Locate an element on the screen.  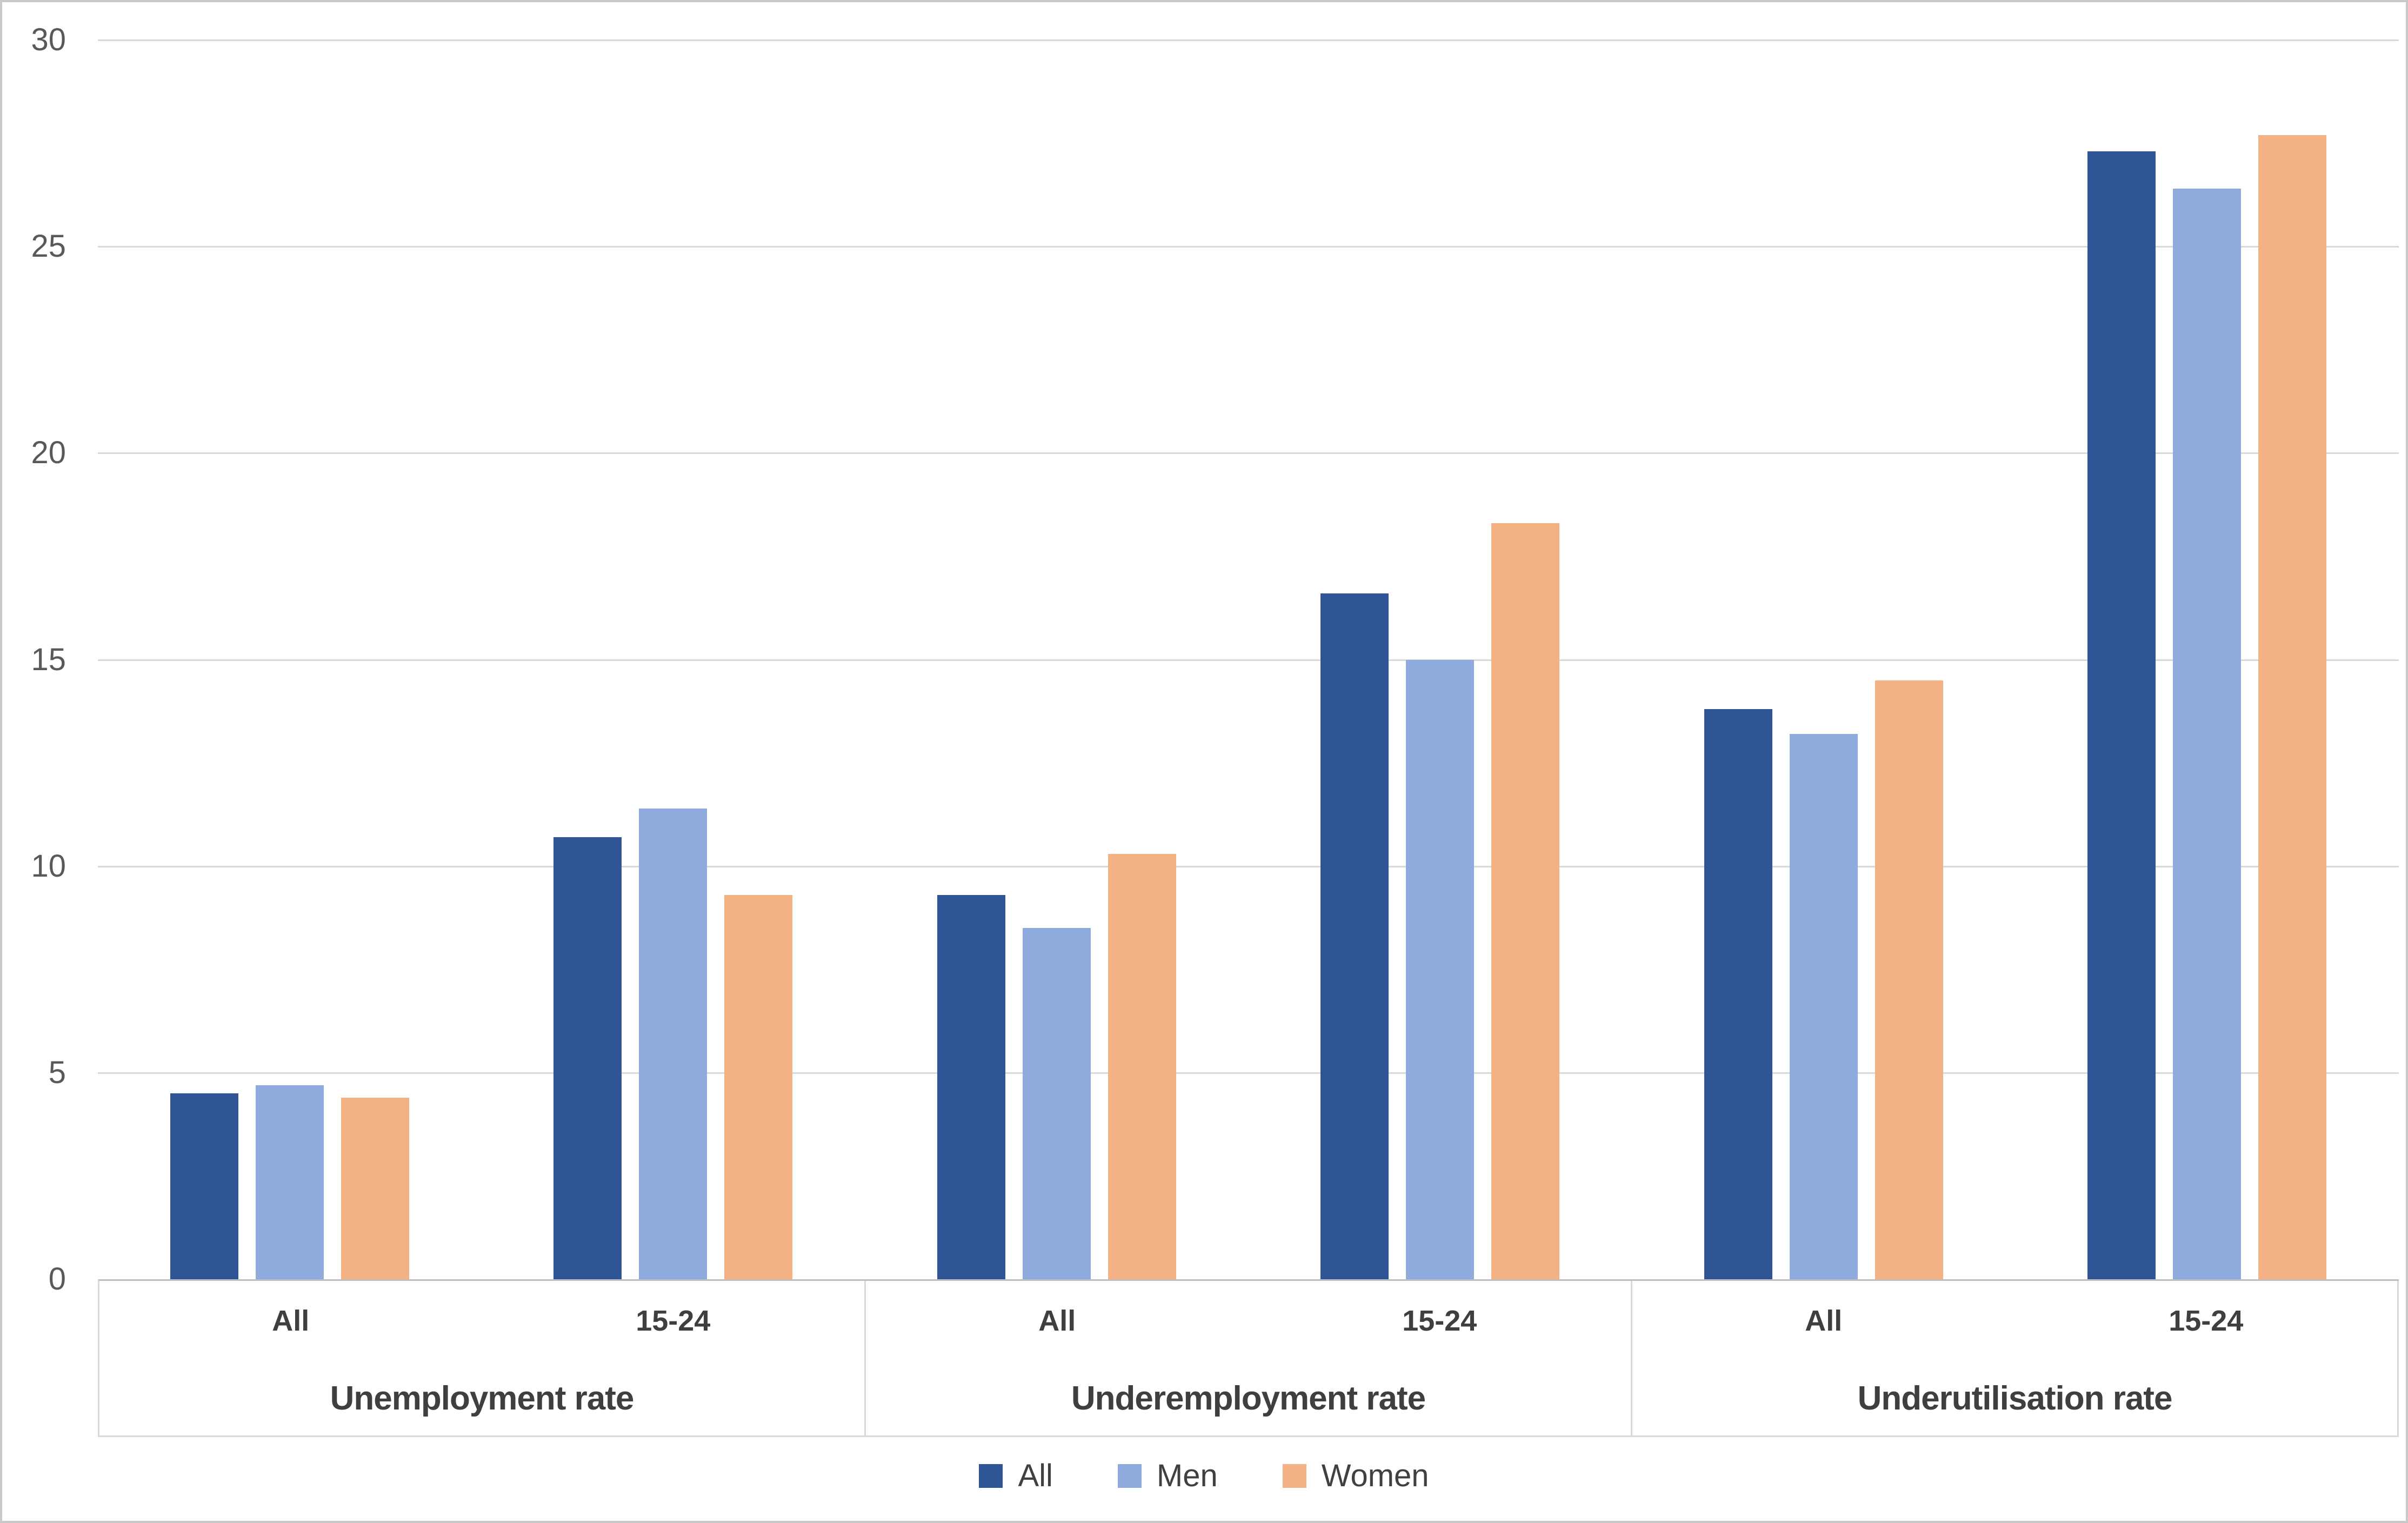
category-group-label: Unemployment rate is located at coordinates (482, 1398).